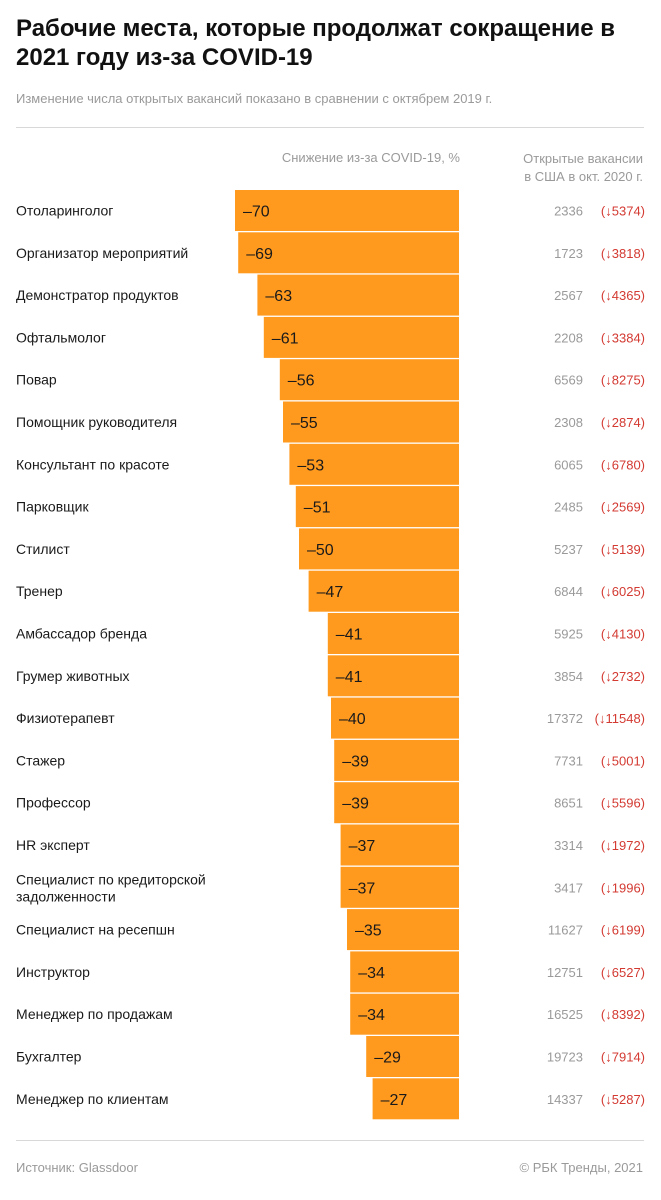 The height and width of the screenshot is (1200, 661). What do you see at coordinates (623, 295) in the screenshot?
I see `open-jobs-change: (↓4365)` at bounding box center [623, 295].